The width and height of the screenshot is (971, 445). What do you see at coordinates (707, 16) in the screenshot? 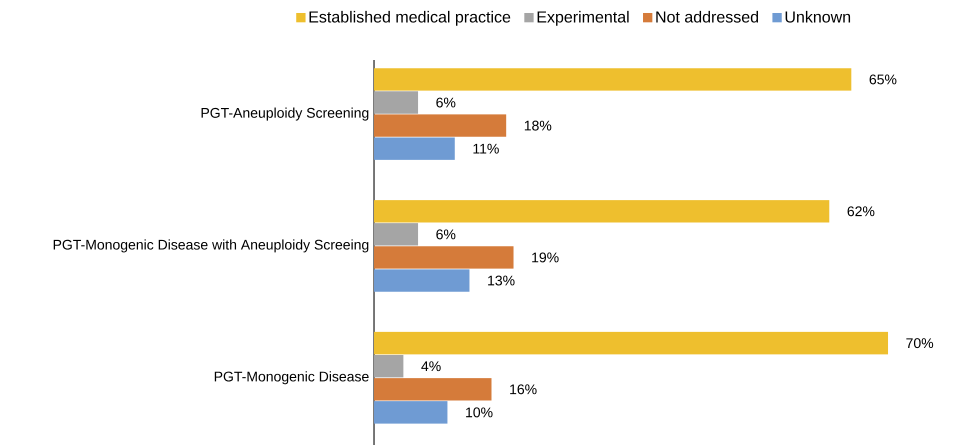
I see `legend-label: Not addressed` at bounding box center [707, 16].